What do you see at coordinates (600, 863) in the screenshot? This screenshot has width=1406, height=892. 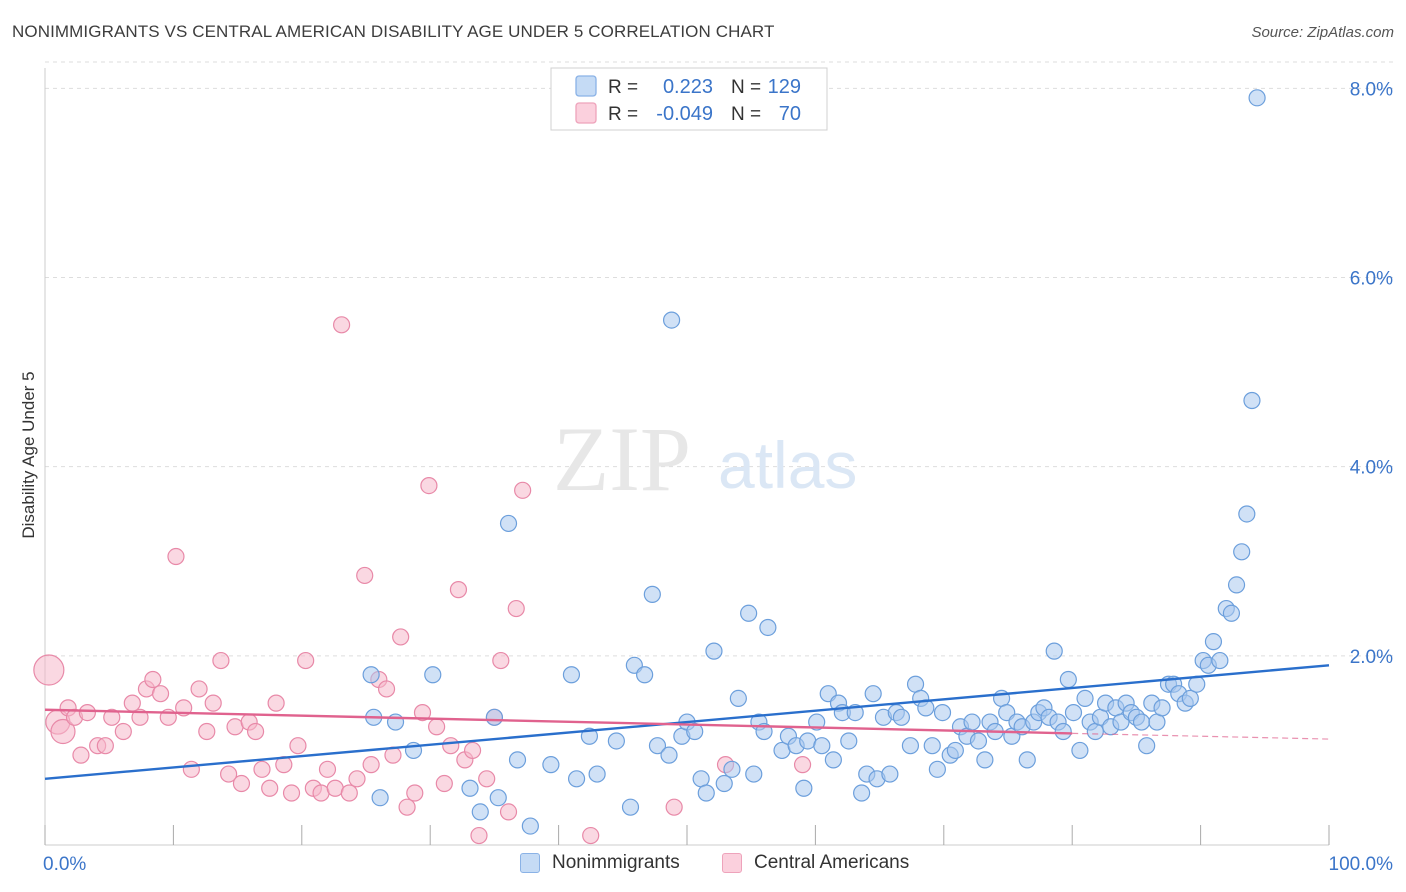 I see `legend-item-nonimmigrants: Nonimmigrants` at bounding box center [600, 863].